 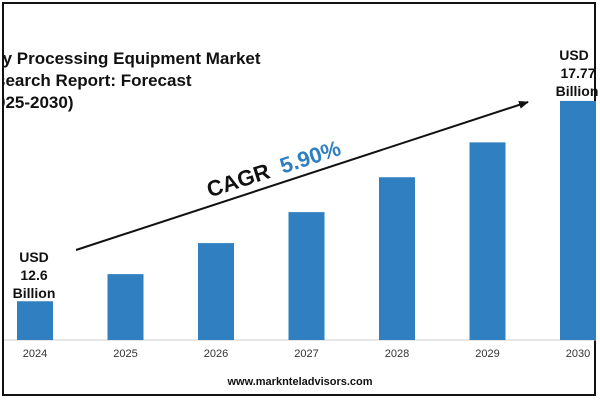 I want to click on bar-2027, so click(x=306, y=276).